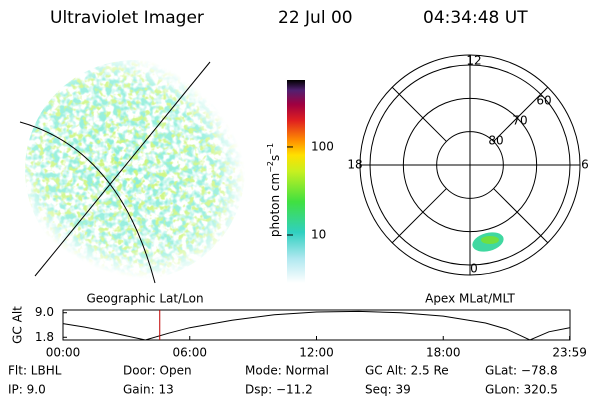 This screenshot has width=600, height=400. What do you see at coordinates (27, 390) in the screenshot?
I see `info-field: IP: 9.0` at bounding box center [27, 390].